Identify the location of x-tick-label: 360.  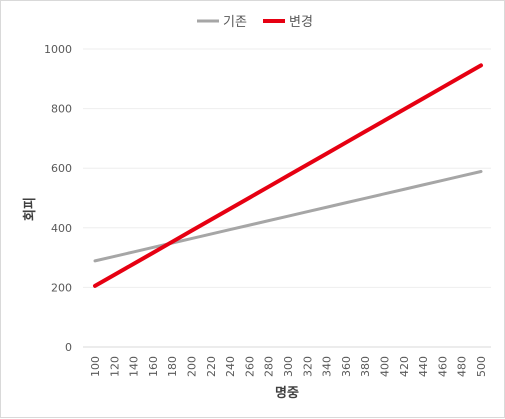
(346, 366).